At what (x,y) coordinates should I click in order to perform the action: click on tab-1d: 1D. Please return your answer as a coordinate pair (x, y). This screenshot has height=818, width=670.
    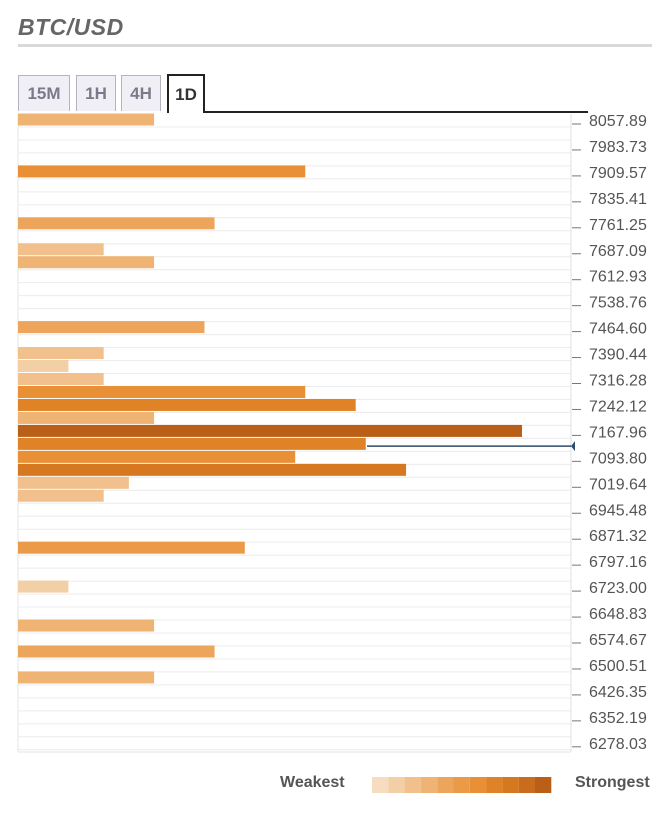
    Looking at the image, I should click on (186, 93).